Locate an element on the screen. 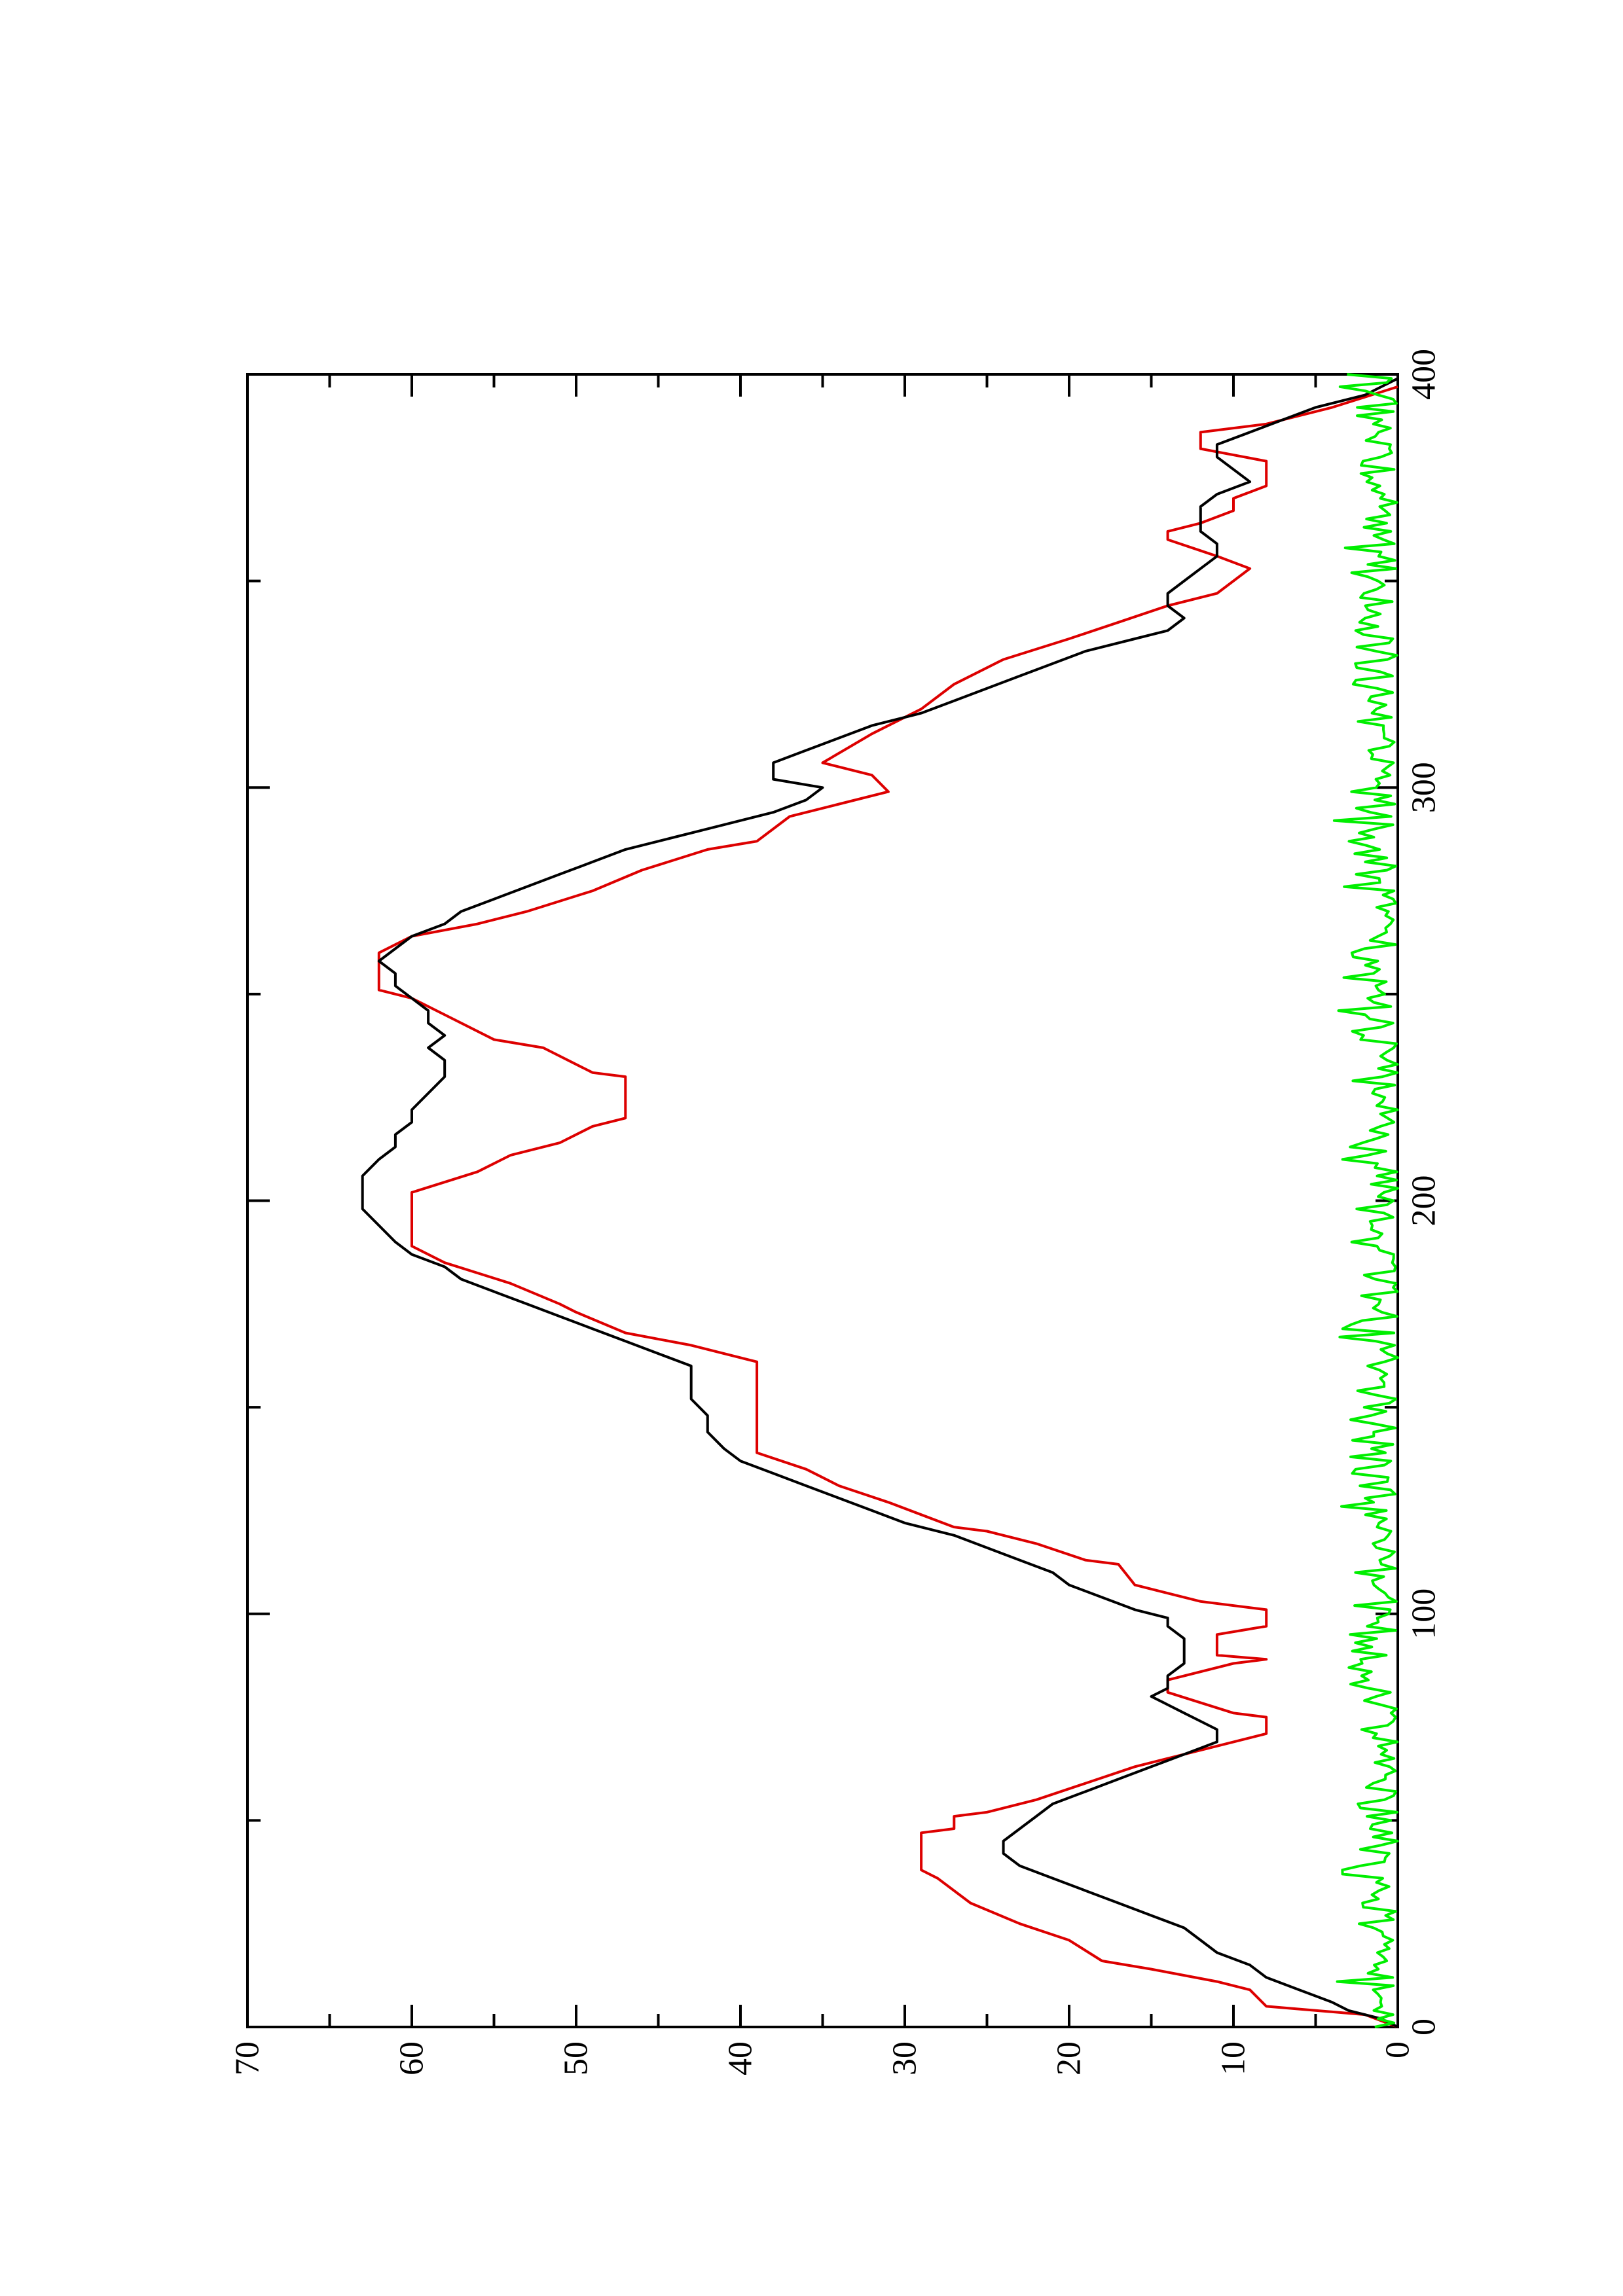 The image size is (1623, 2296). y-tick-label: 50 is located at coordinates (576, 2058).